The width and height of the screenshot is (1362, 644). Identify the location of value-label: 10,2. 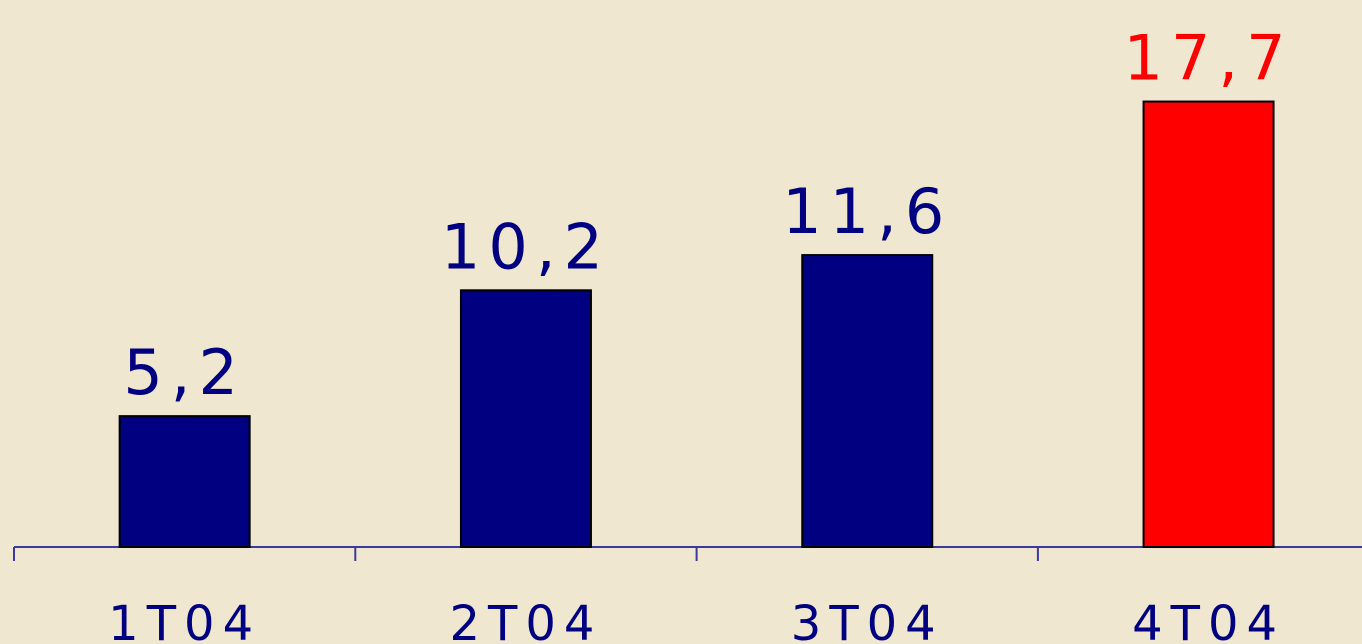
(526, 246).